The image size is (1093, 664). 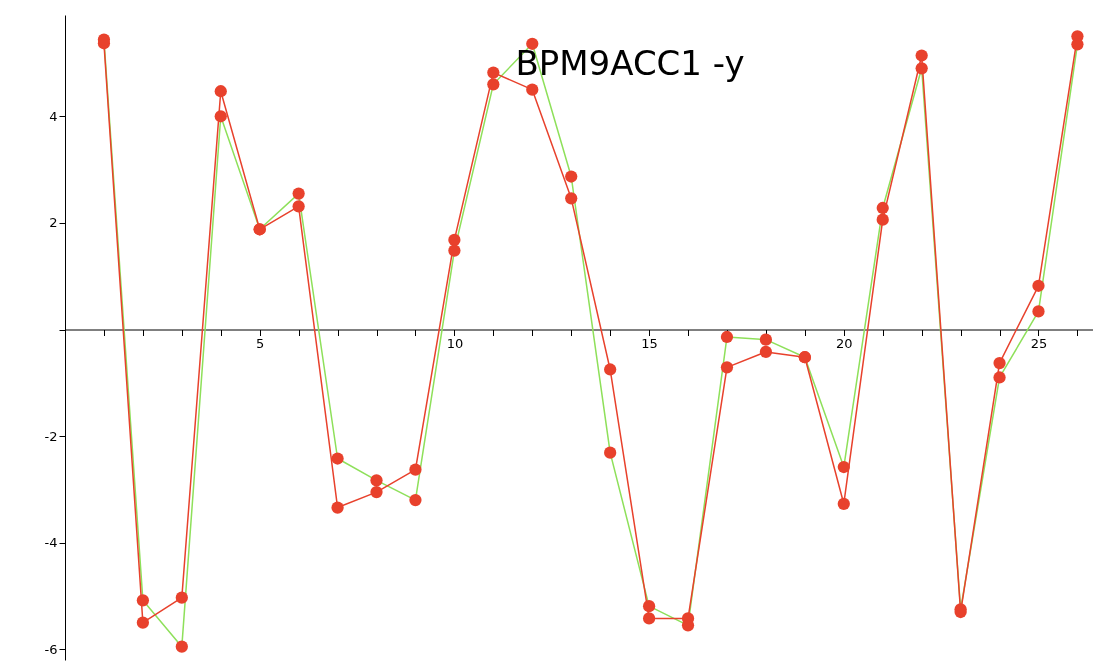 What do you see at coordinates (1039, 343) in the screenshot?
I see `x-tick-label: 25` at bounding box center [1039, 343].